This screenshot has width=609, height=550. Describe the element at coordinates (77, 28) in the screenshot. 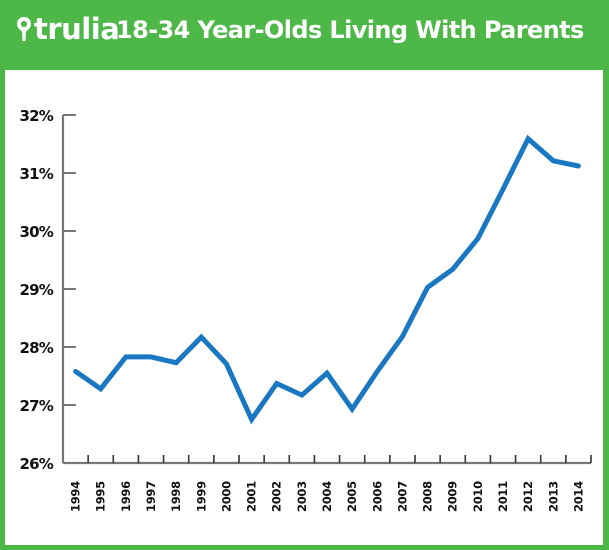

I see `brand-name: trulia` at that location.